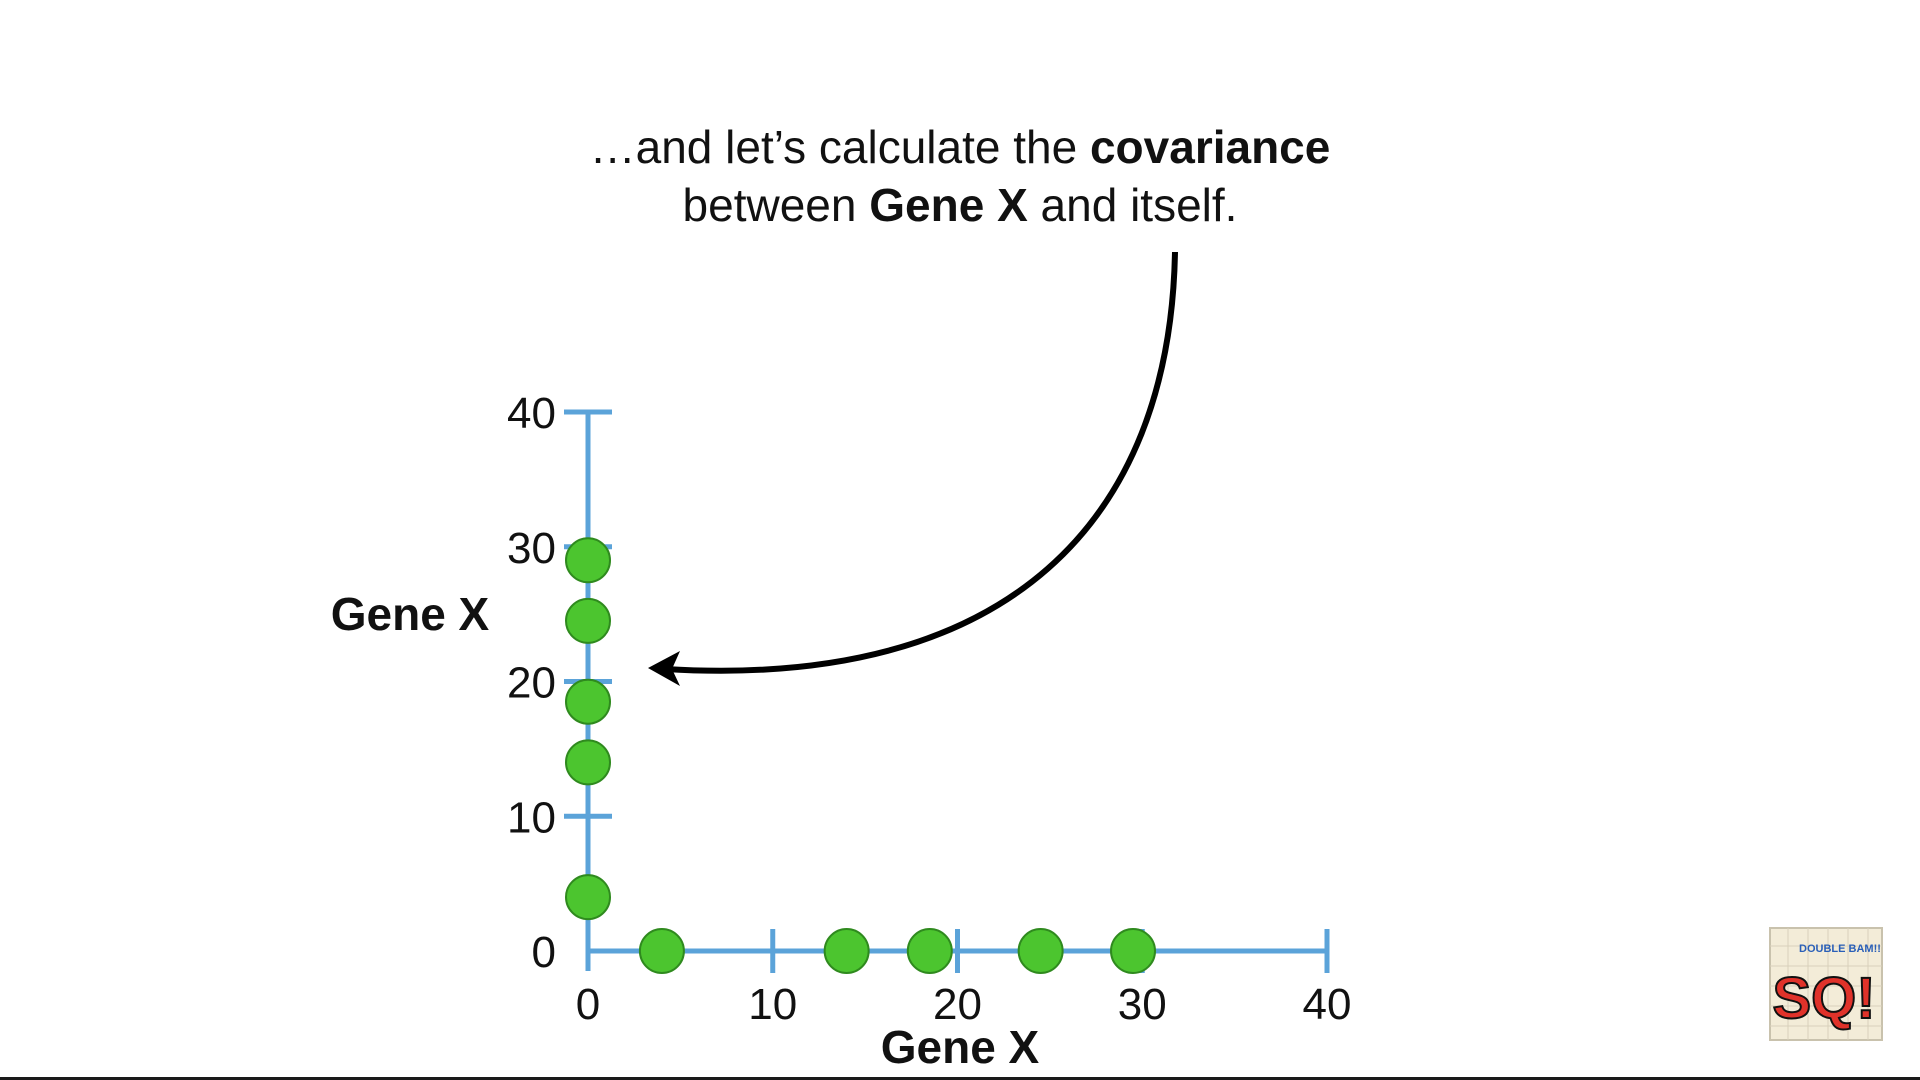  What do you see at coordinates (544, 952) in the screenshot?
I see `y-tick-label: 0` at bounding box center [544, 952].